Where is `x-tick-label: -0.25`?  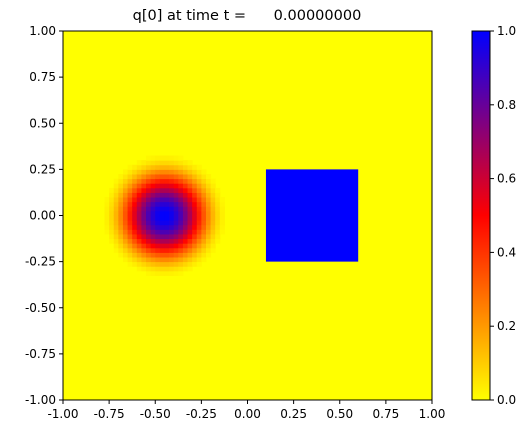 x-tick-label: -0.25 is located at coordinates (201, 414).